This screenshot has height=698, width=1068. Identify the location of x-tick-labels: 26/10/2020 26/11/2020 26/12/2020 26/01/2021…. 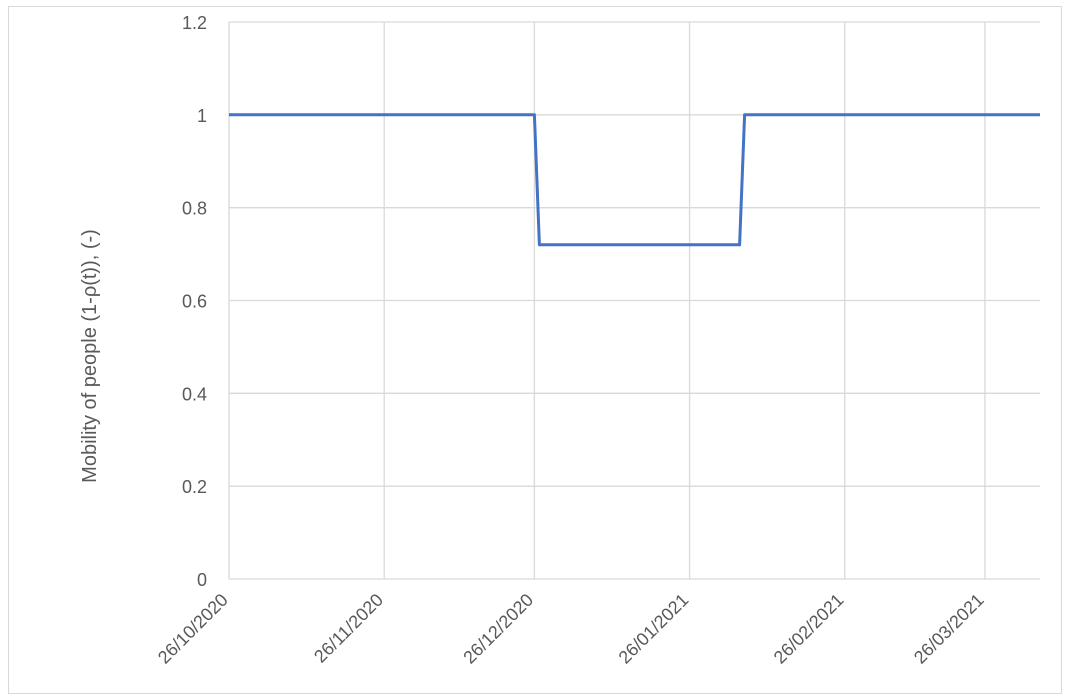
(571, 629).